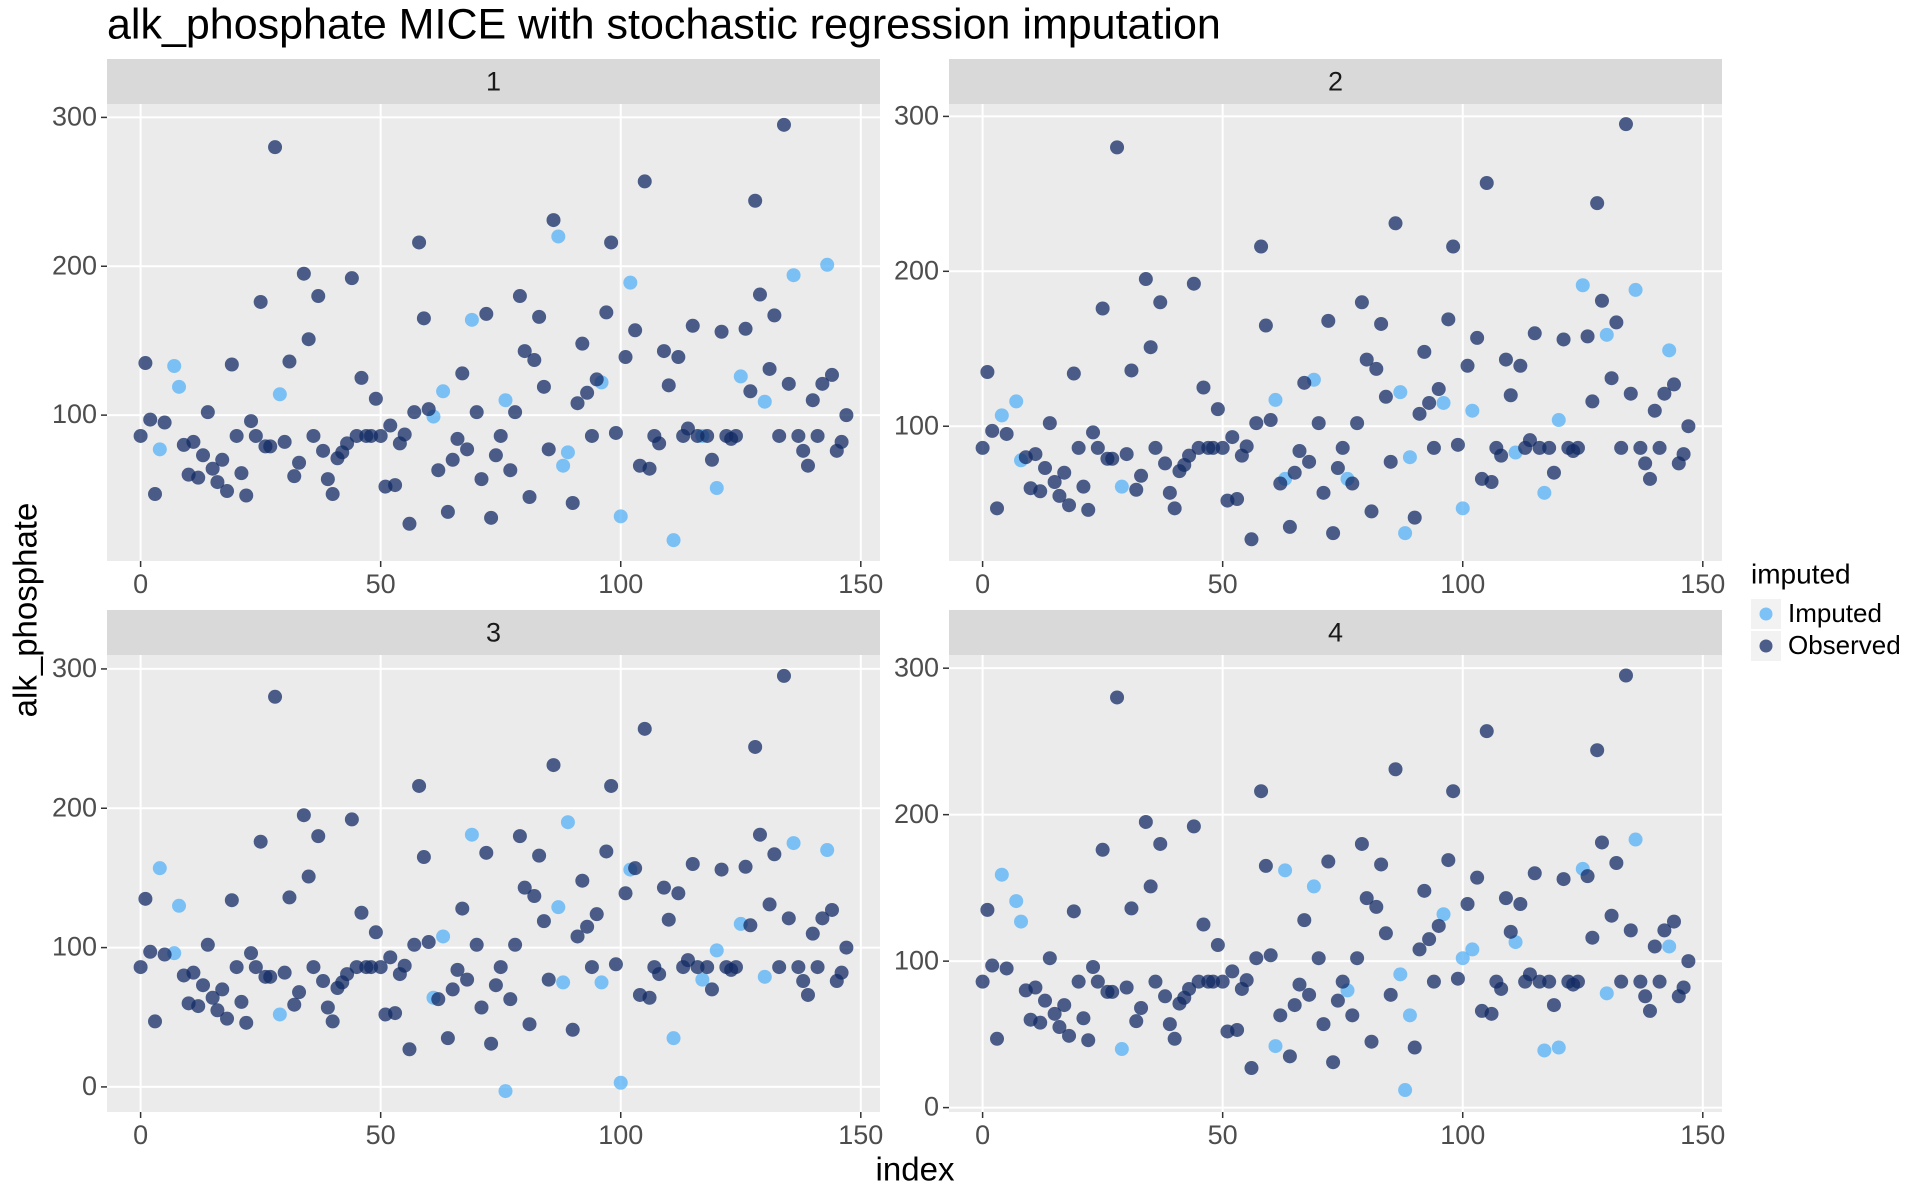  I want to click on strip-label: 1, so click(493, 82).